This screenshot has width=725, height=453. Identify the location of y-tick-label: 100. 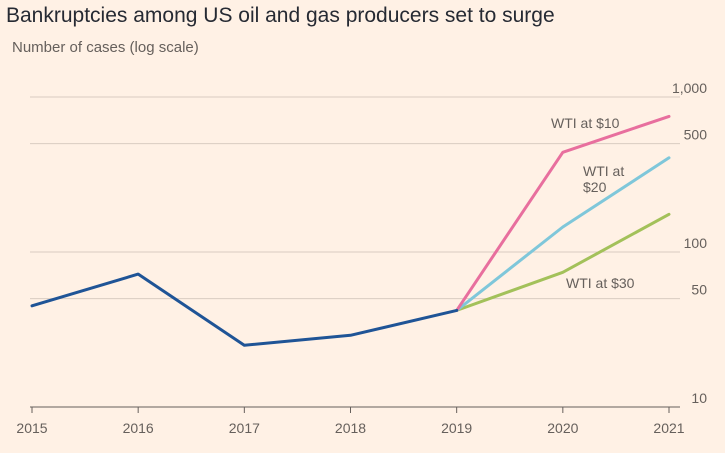
(696, 243).